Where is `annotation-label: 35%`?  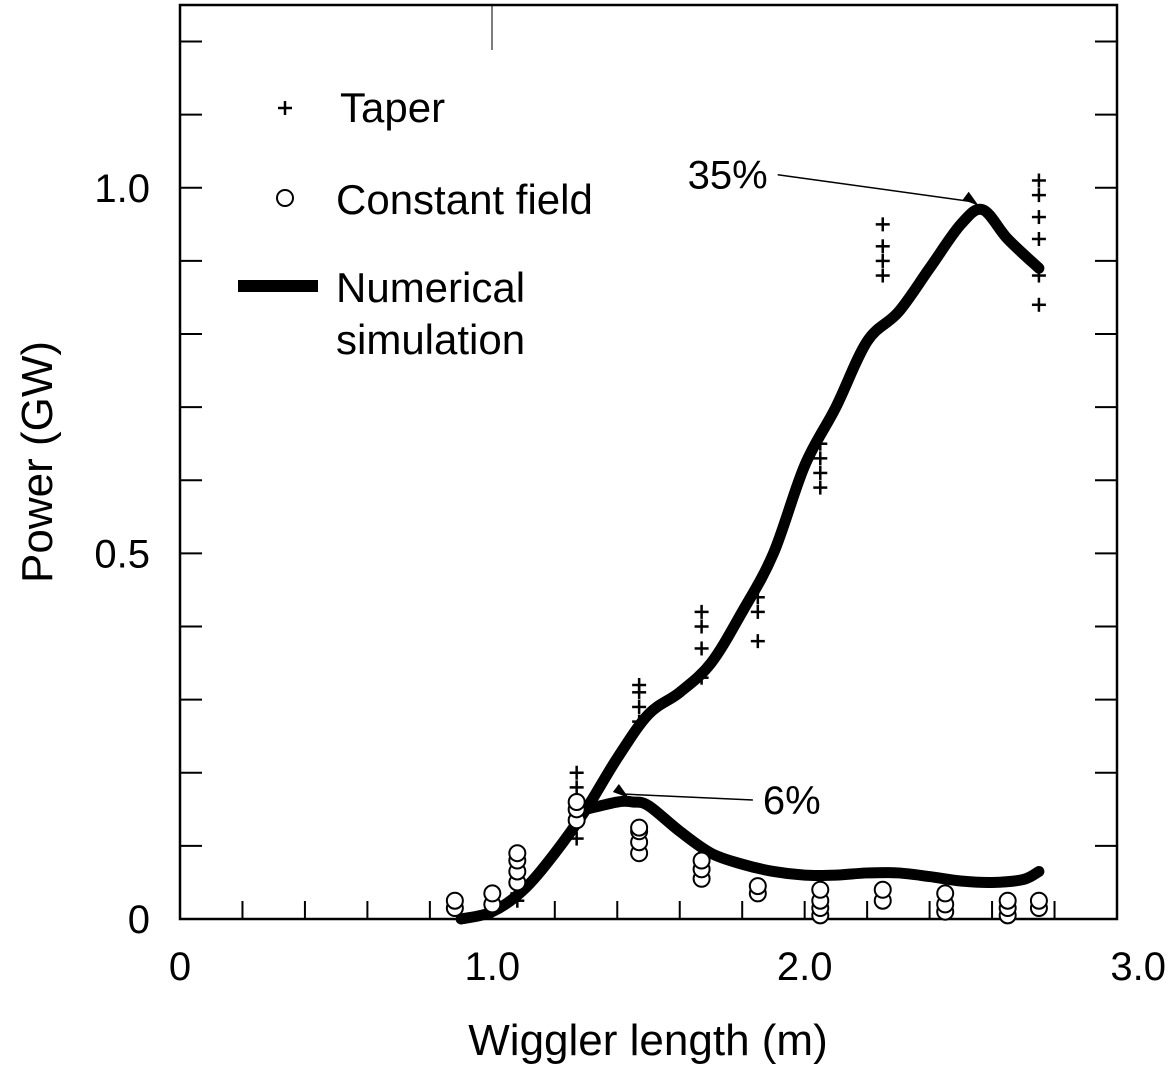 annotation-label: 35% is located at coordinates (728, 176).